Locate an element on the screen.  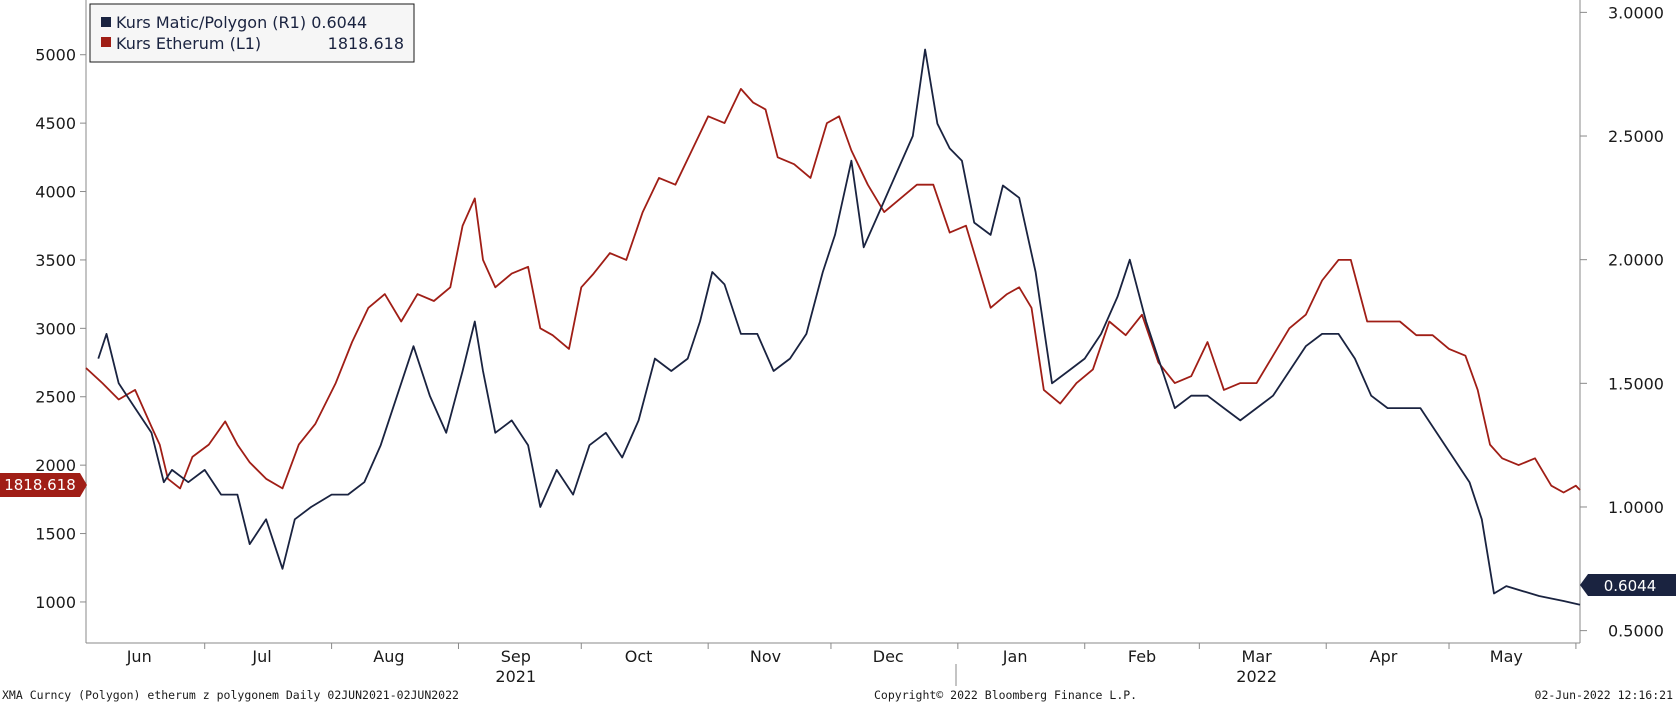
matic-tag-shape is located at coordinates (1628, 585).